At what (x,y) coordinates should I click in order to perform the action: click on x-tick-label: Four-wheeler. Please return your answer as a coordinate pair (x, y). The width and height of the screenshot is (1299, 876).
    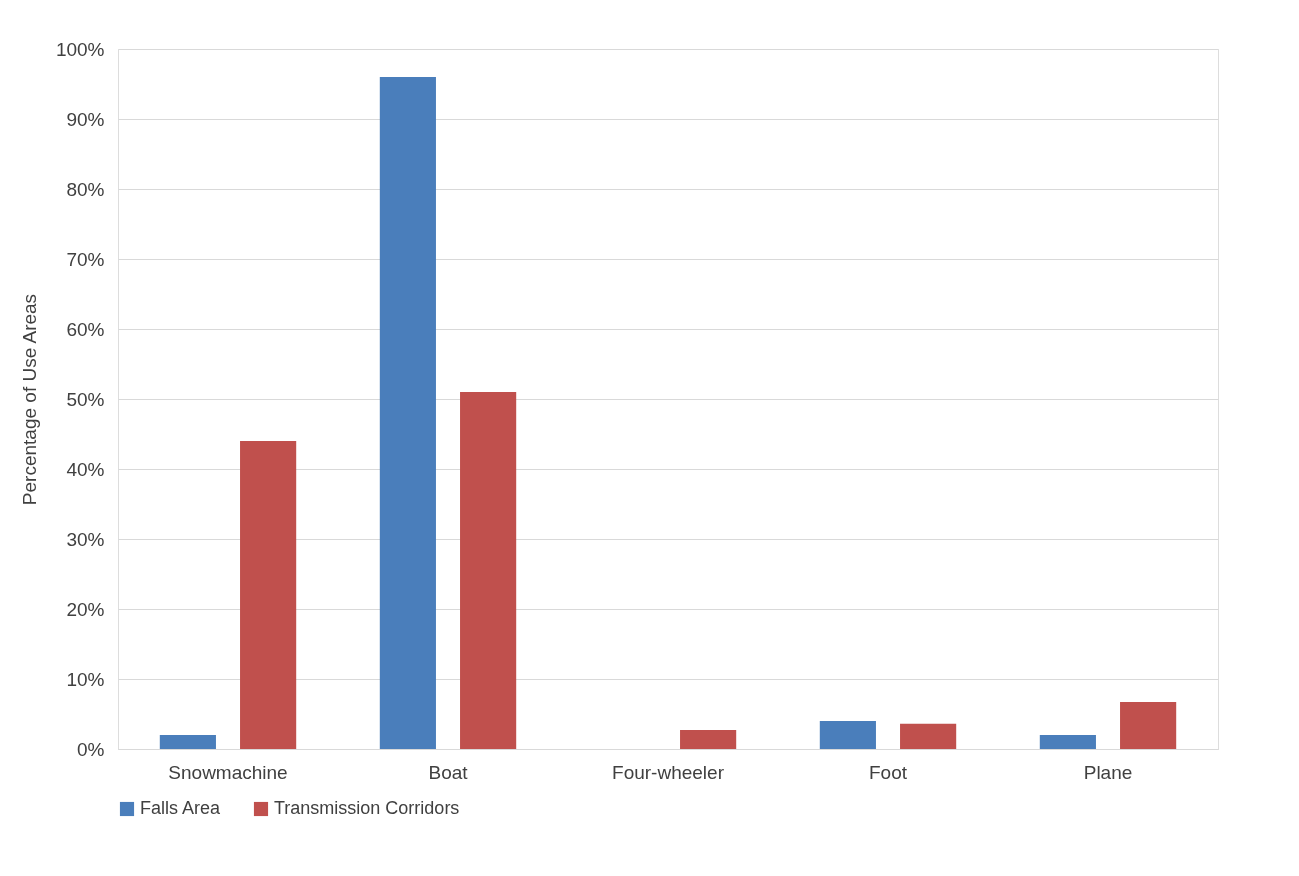
    Looking at the image, I should click on (668, 772).